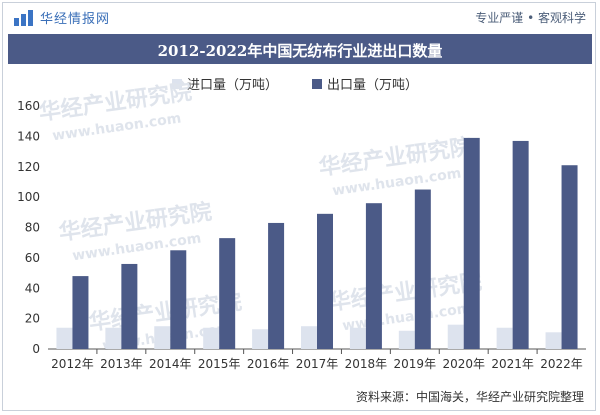 Image resolution: width=600 pixels, height=415 pixels. What do you see at coordinates (268, 364) in the screenshot?
I see `x-tick-label: 2016年` at bounding box center [268, 364].